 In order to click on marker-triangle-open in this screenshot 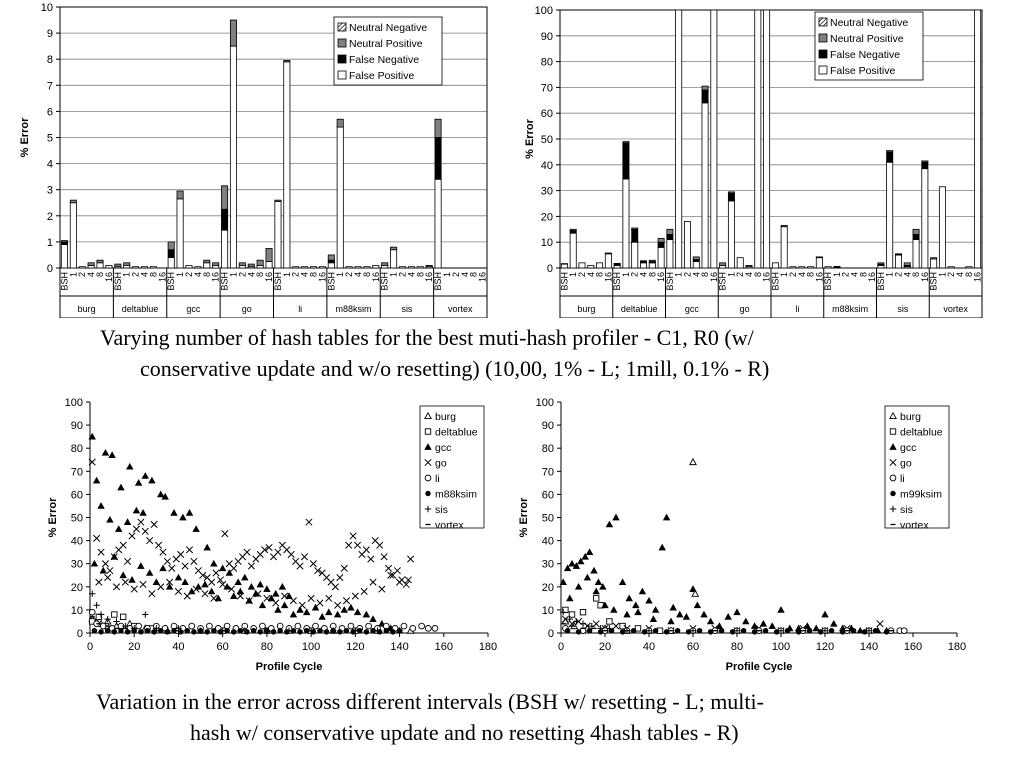, I will do `click(893, 415)`.